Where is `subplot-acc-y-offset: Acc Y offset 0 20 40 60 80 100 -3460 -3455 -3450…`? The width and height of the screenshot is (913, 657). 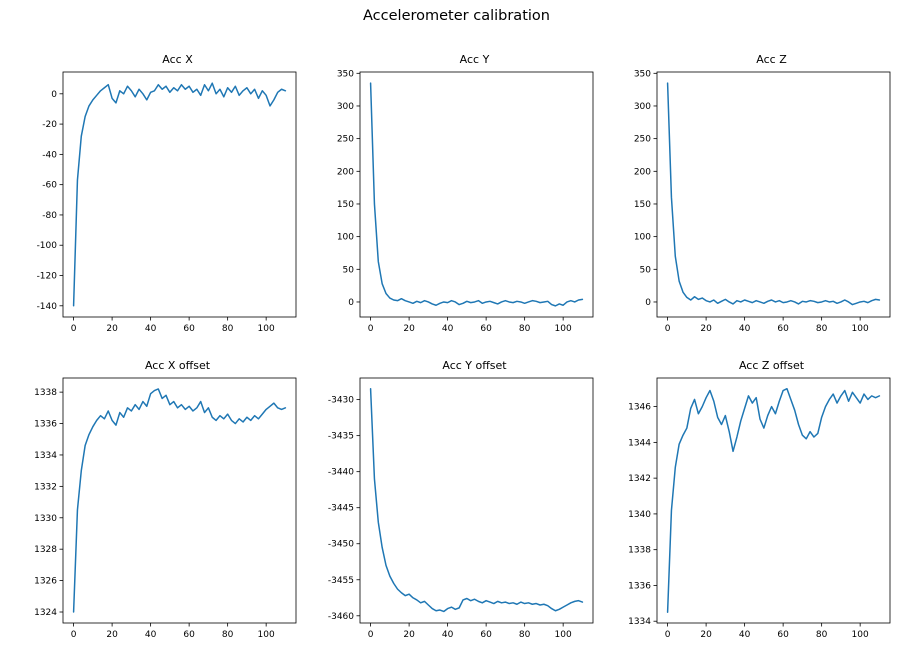 subplot-acc-y-offset: Acc Y offset 0 20 40 60 80 100 -3460 -3455 -3450… is located at coordinates (456, 502).